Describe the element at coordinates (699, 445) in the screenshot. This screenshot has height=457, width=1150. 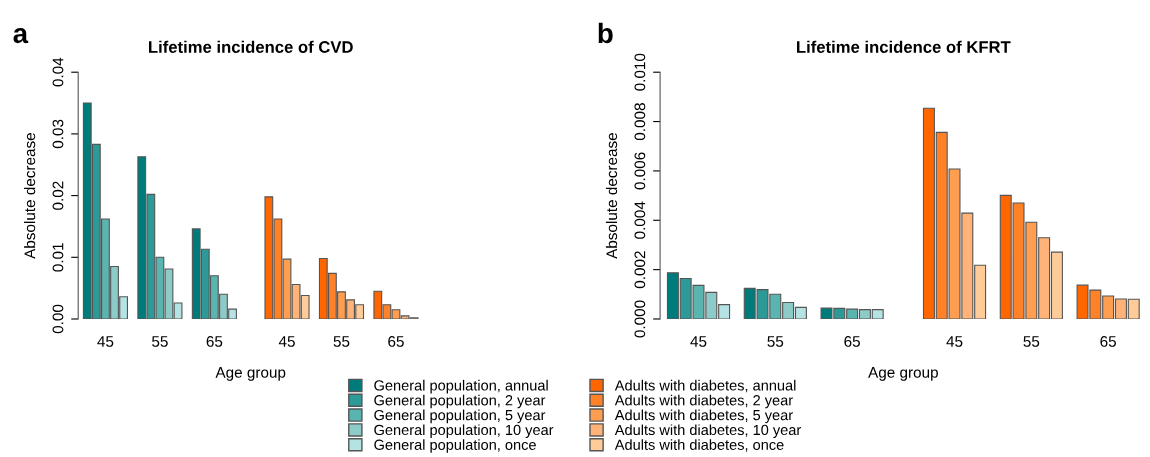
I see `legend-label: Adults with diabetes, once` at that location.